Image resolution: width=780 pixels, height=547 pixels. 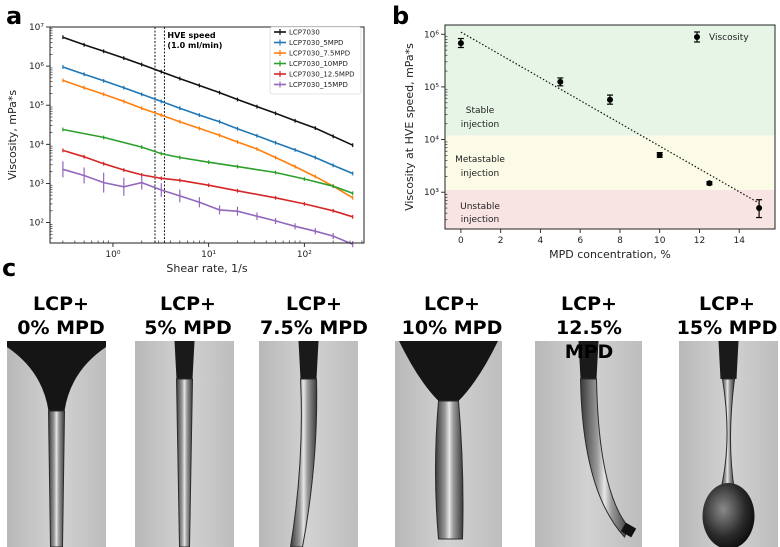 What do you see at coordinates (480, 220) in the screenshot?
I see `zone-label-2-line2: injection` at bounding box center [480, 220].